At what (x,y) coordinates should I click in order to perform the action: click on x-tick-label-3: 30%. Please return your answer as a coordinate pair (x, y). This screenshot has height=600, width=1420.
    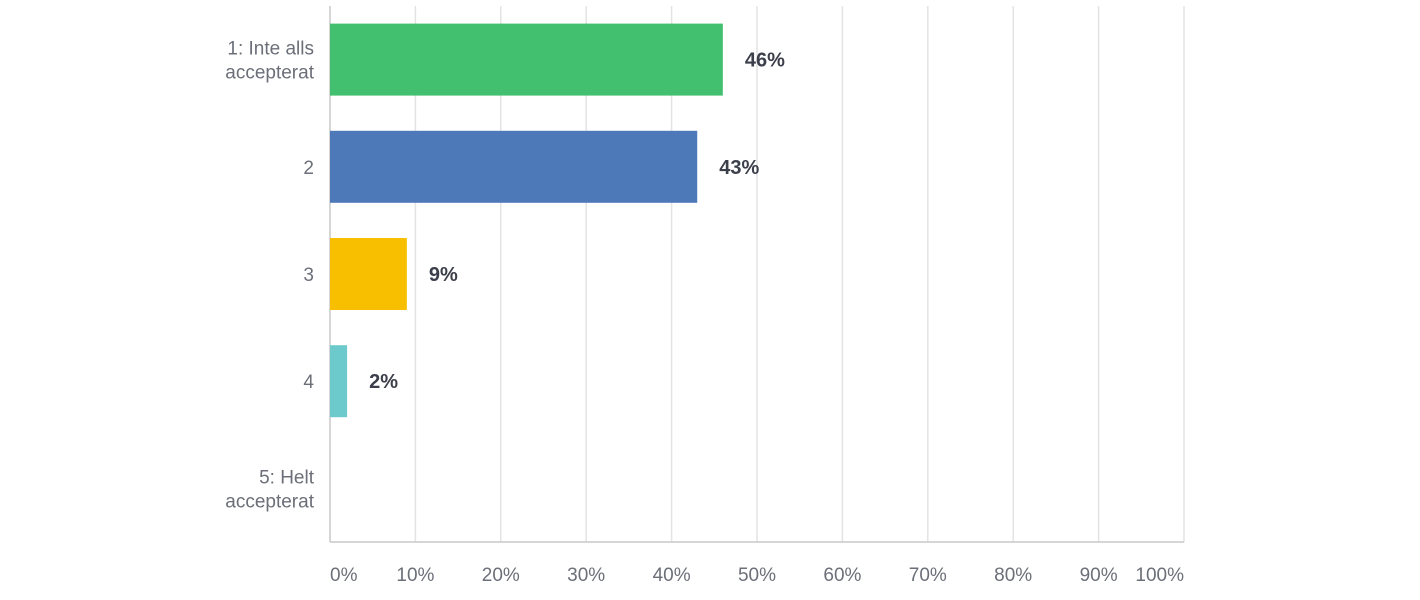
    Looking at the image, I should click on (586, 575).